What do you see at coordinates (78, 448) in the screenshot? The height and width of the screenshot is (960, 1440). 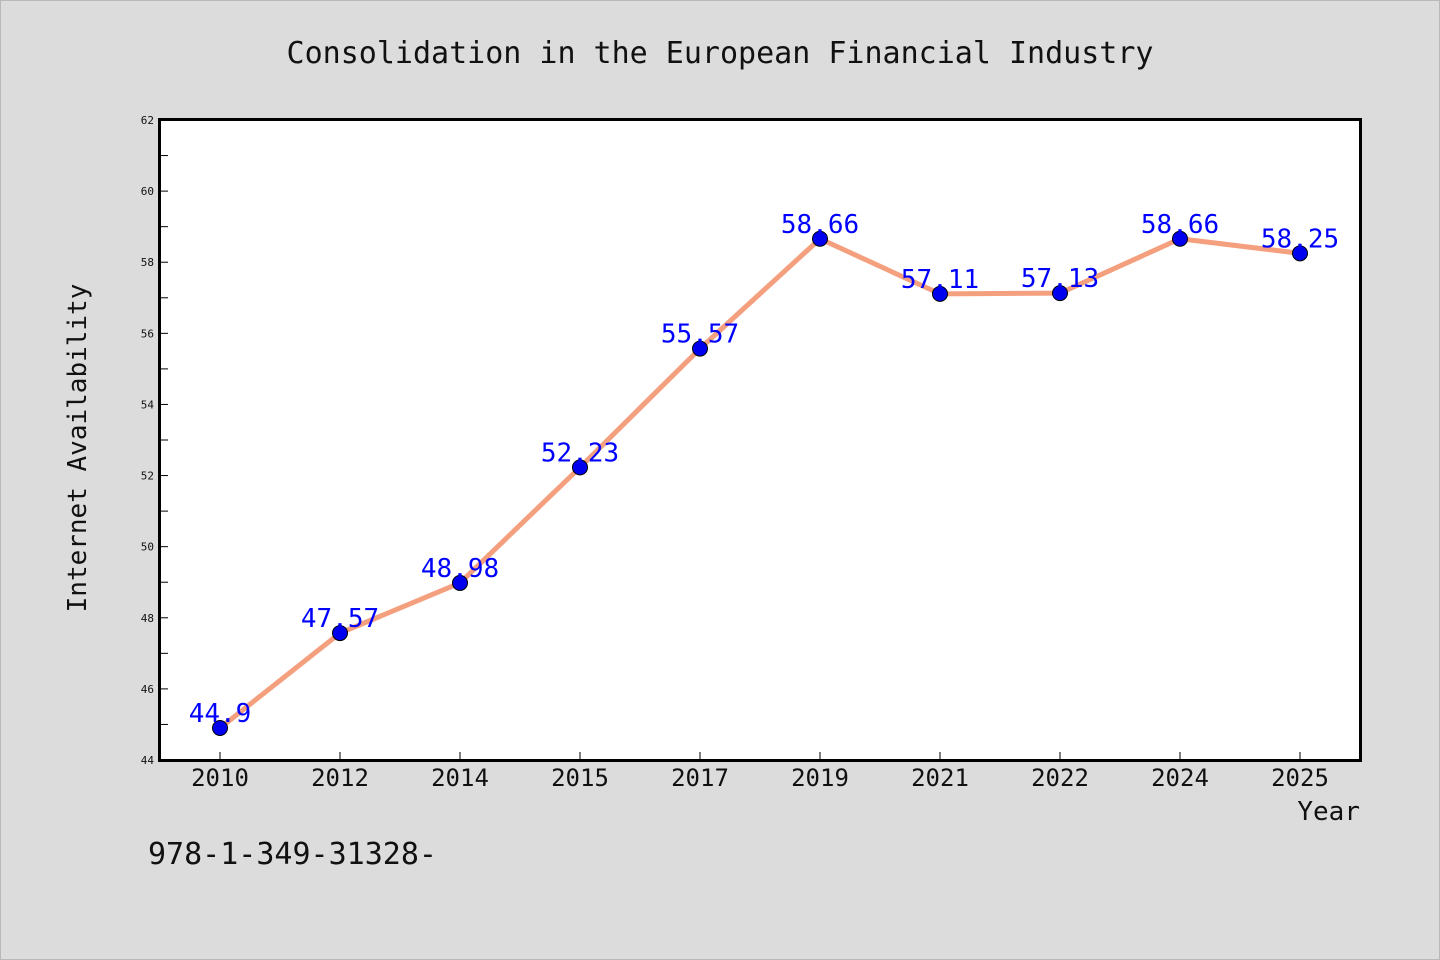 I see `y-axis-label: Internet Availability` at bounding box center [78, 448].